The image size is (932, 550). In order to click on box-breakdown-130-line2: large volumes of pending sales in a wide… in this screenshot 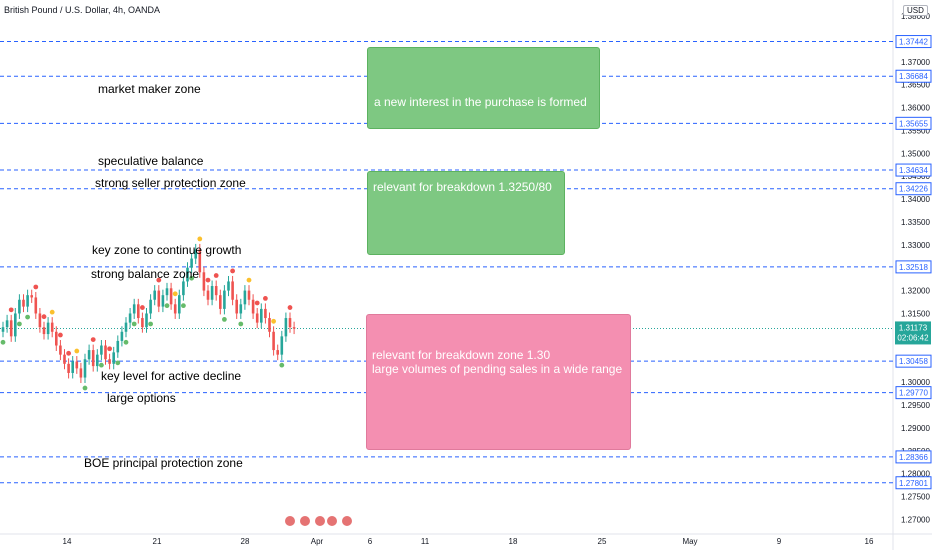, I will do `click(497, 369)`.